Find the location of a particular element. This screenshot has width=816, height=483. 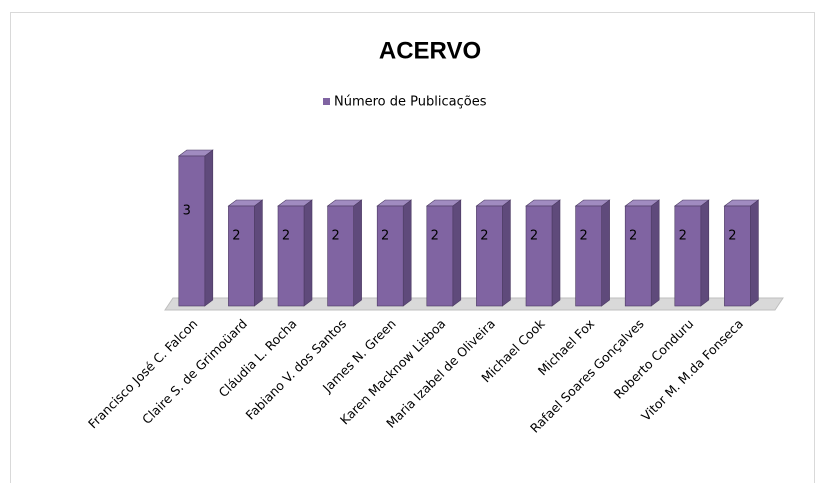

value-label: 3 is located at coordinates (187, 211).